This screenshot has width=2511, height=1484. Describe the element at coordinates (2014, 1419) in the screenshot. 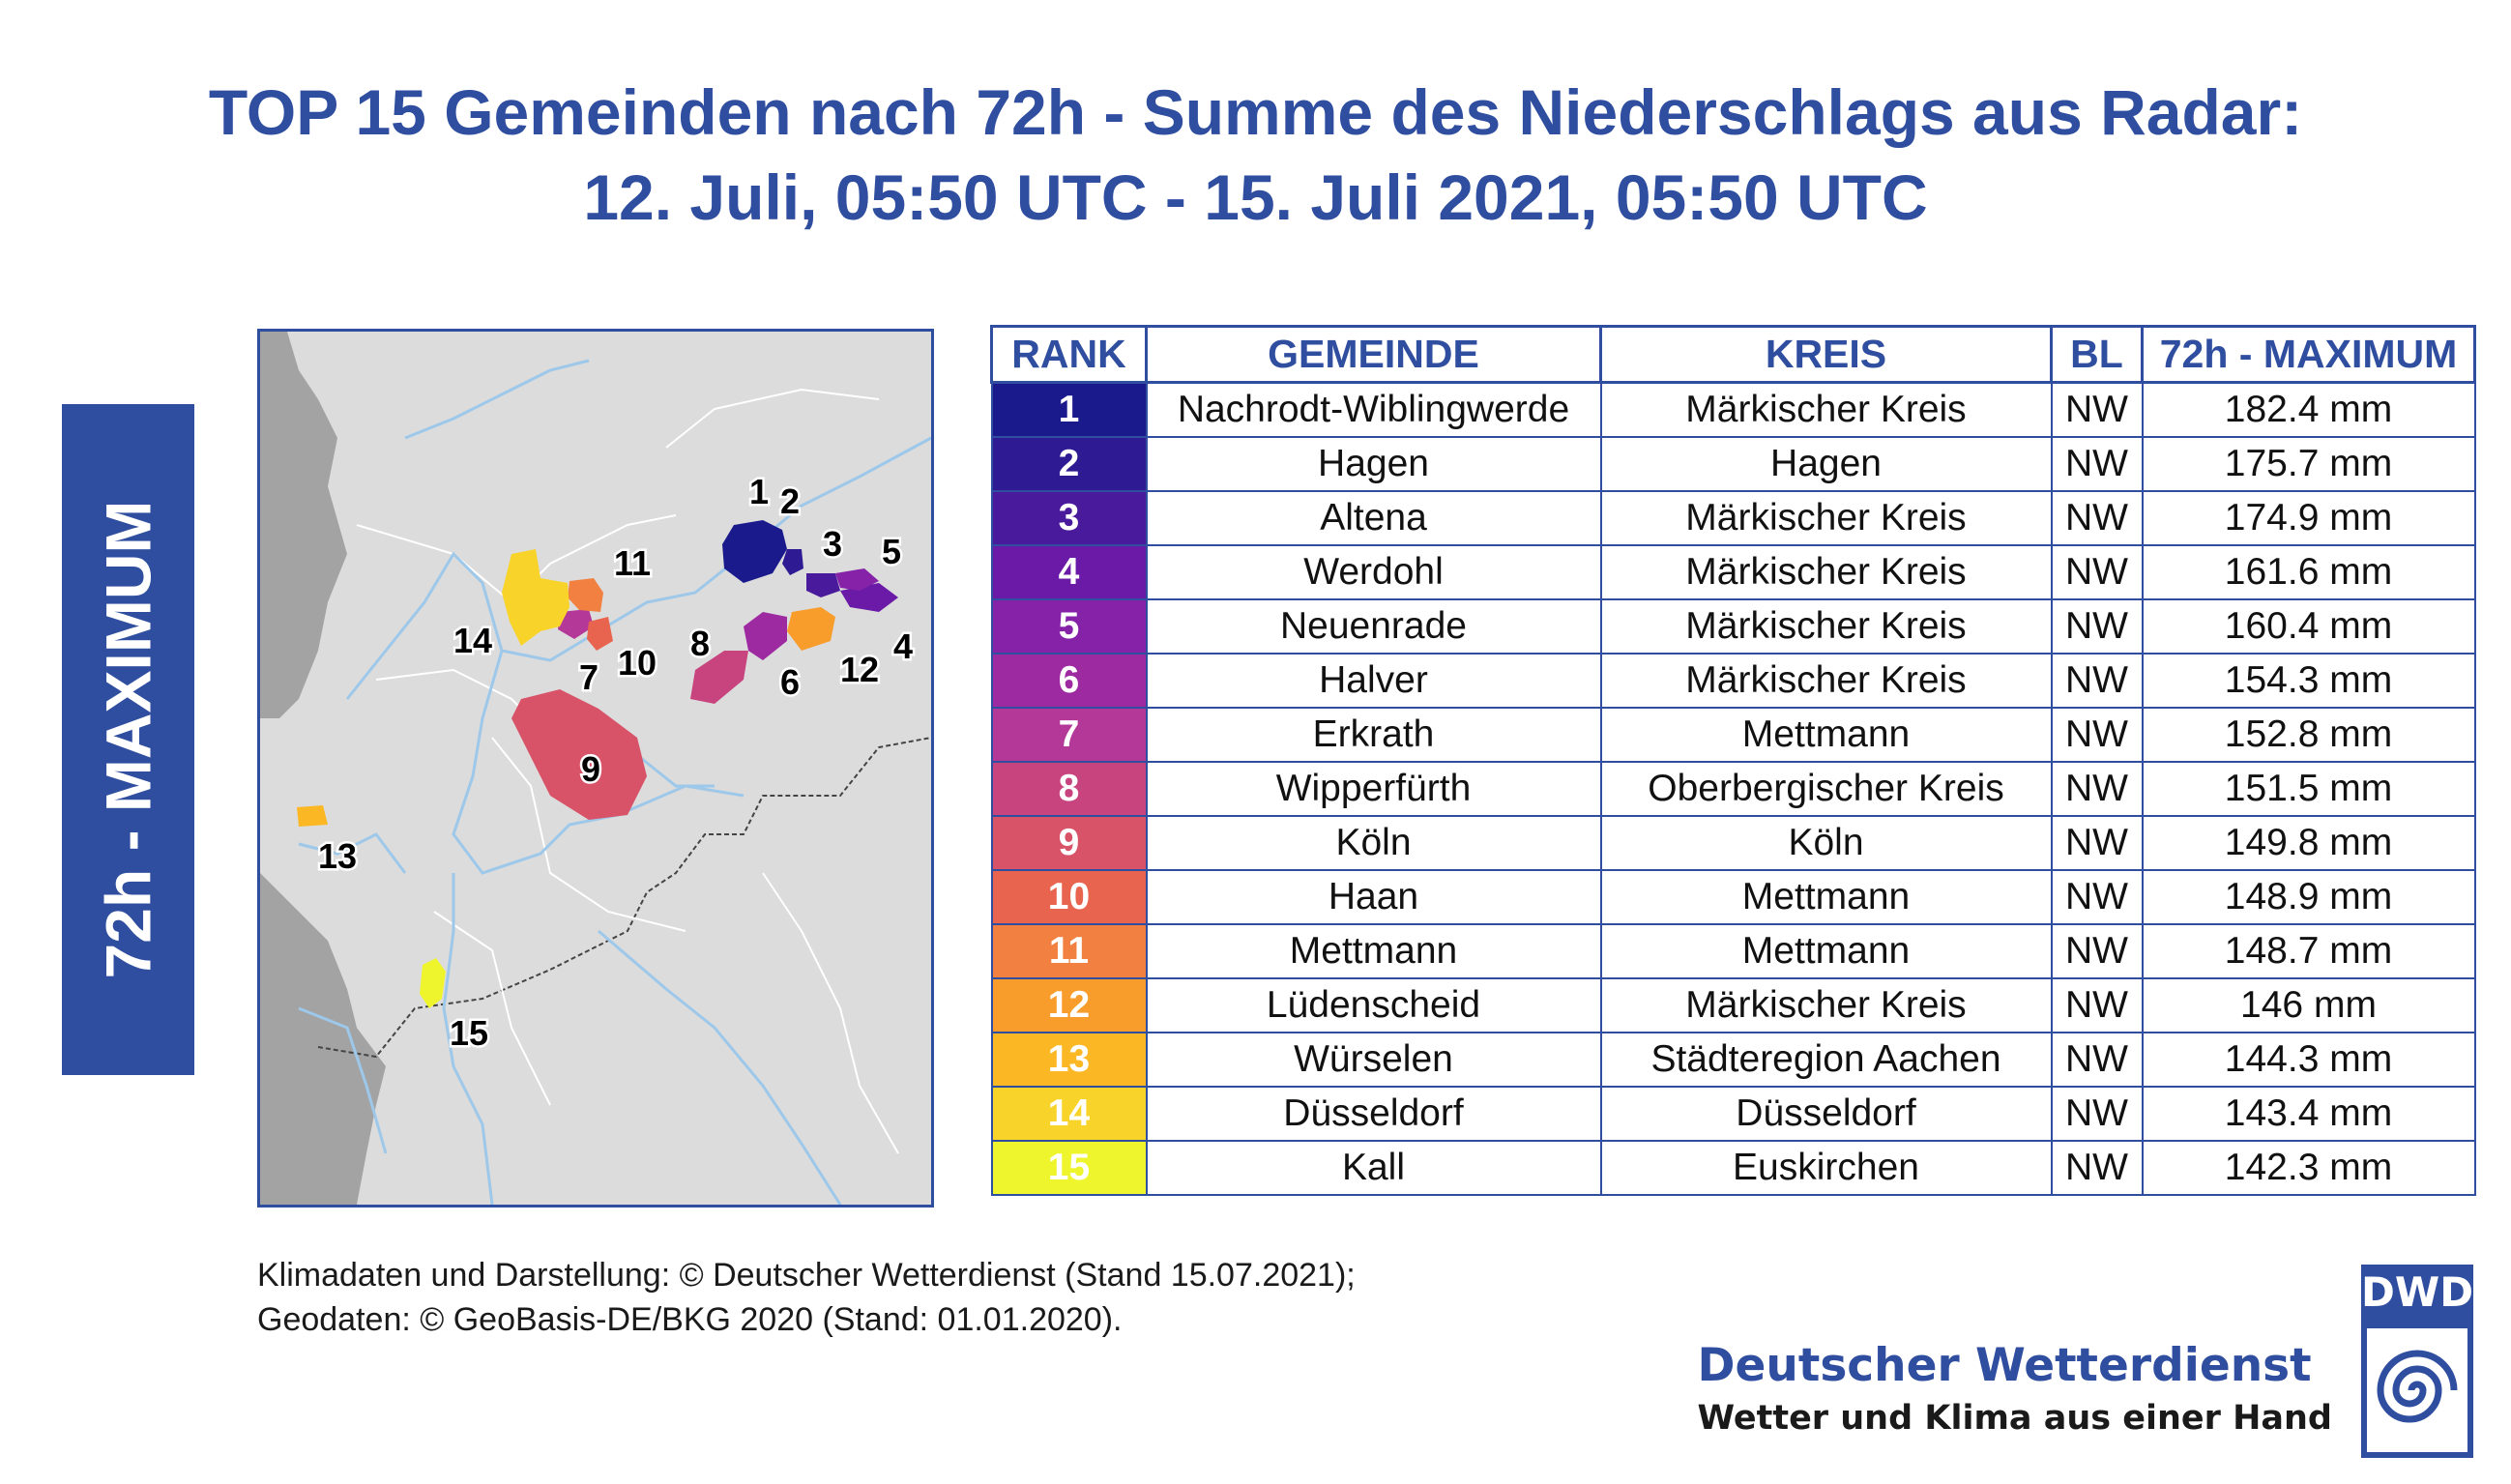

I see `brand-slogan: Wetter und Klima aus einer Hand` at that location.